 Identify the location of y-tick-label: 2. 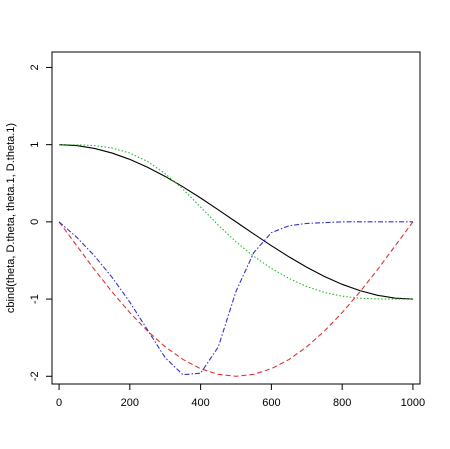
(35, 67).